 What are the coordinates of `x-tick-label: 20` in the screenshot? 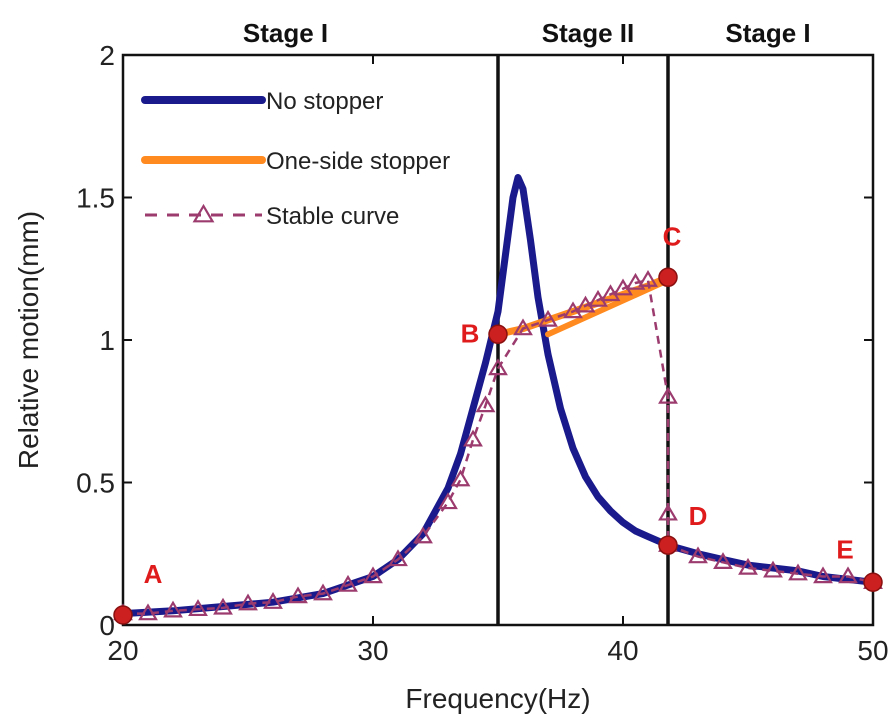 It's located at (122, 650).